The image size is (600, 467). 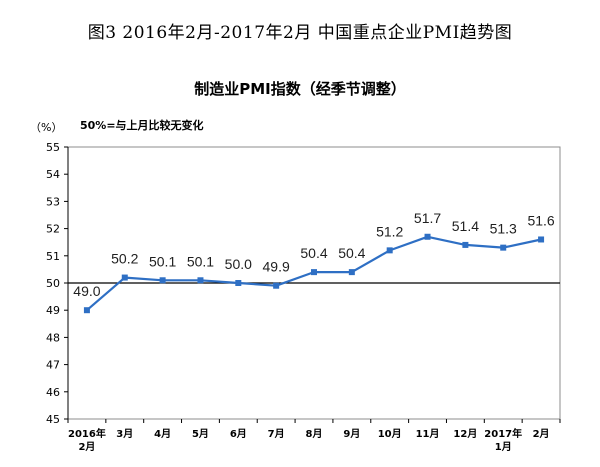 What do you see at coordinates (389, 231) in the screenshot?
I see `data-label: 51.2` at bounding box center [389, 231].